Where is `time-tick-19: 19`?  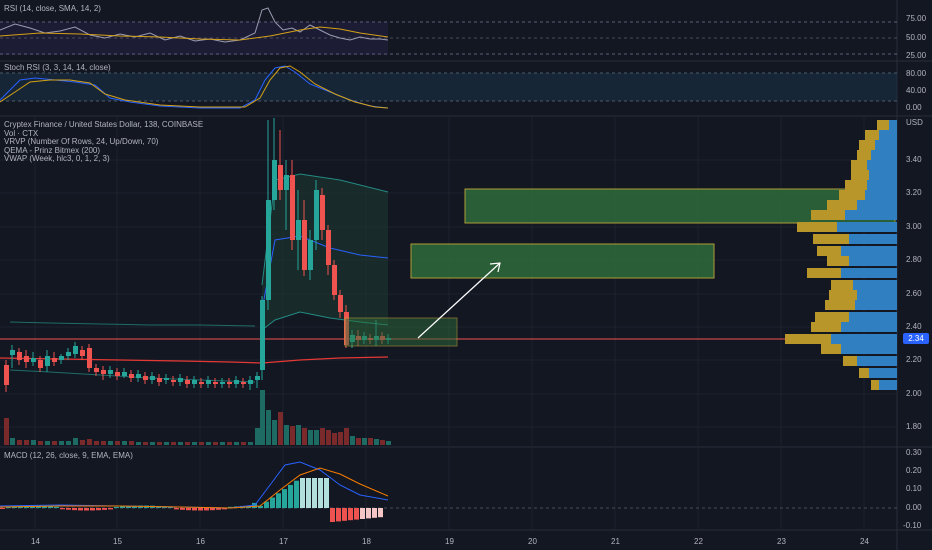
time-tick-19: 19 is located at coordinates (449, 541).